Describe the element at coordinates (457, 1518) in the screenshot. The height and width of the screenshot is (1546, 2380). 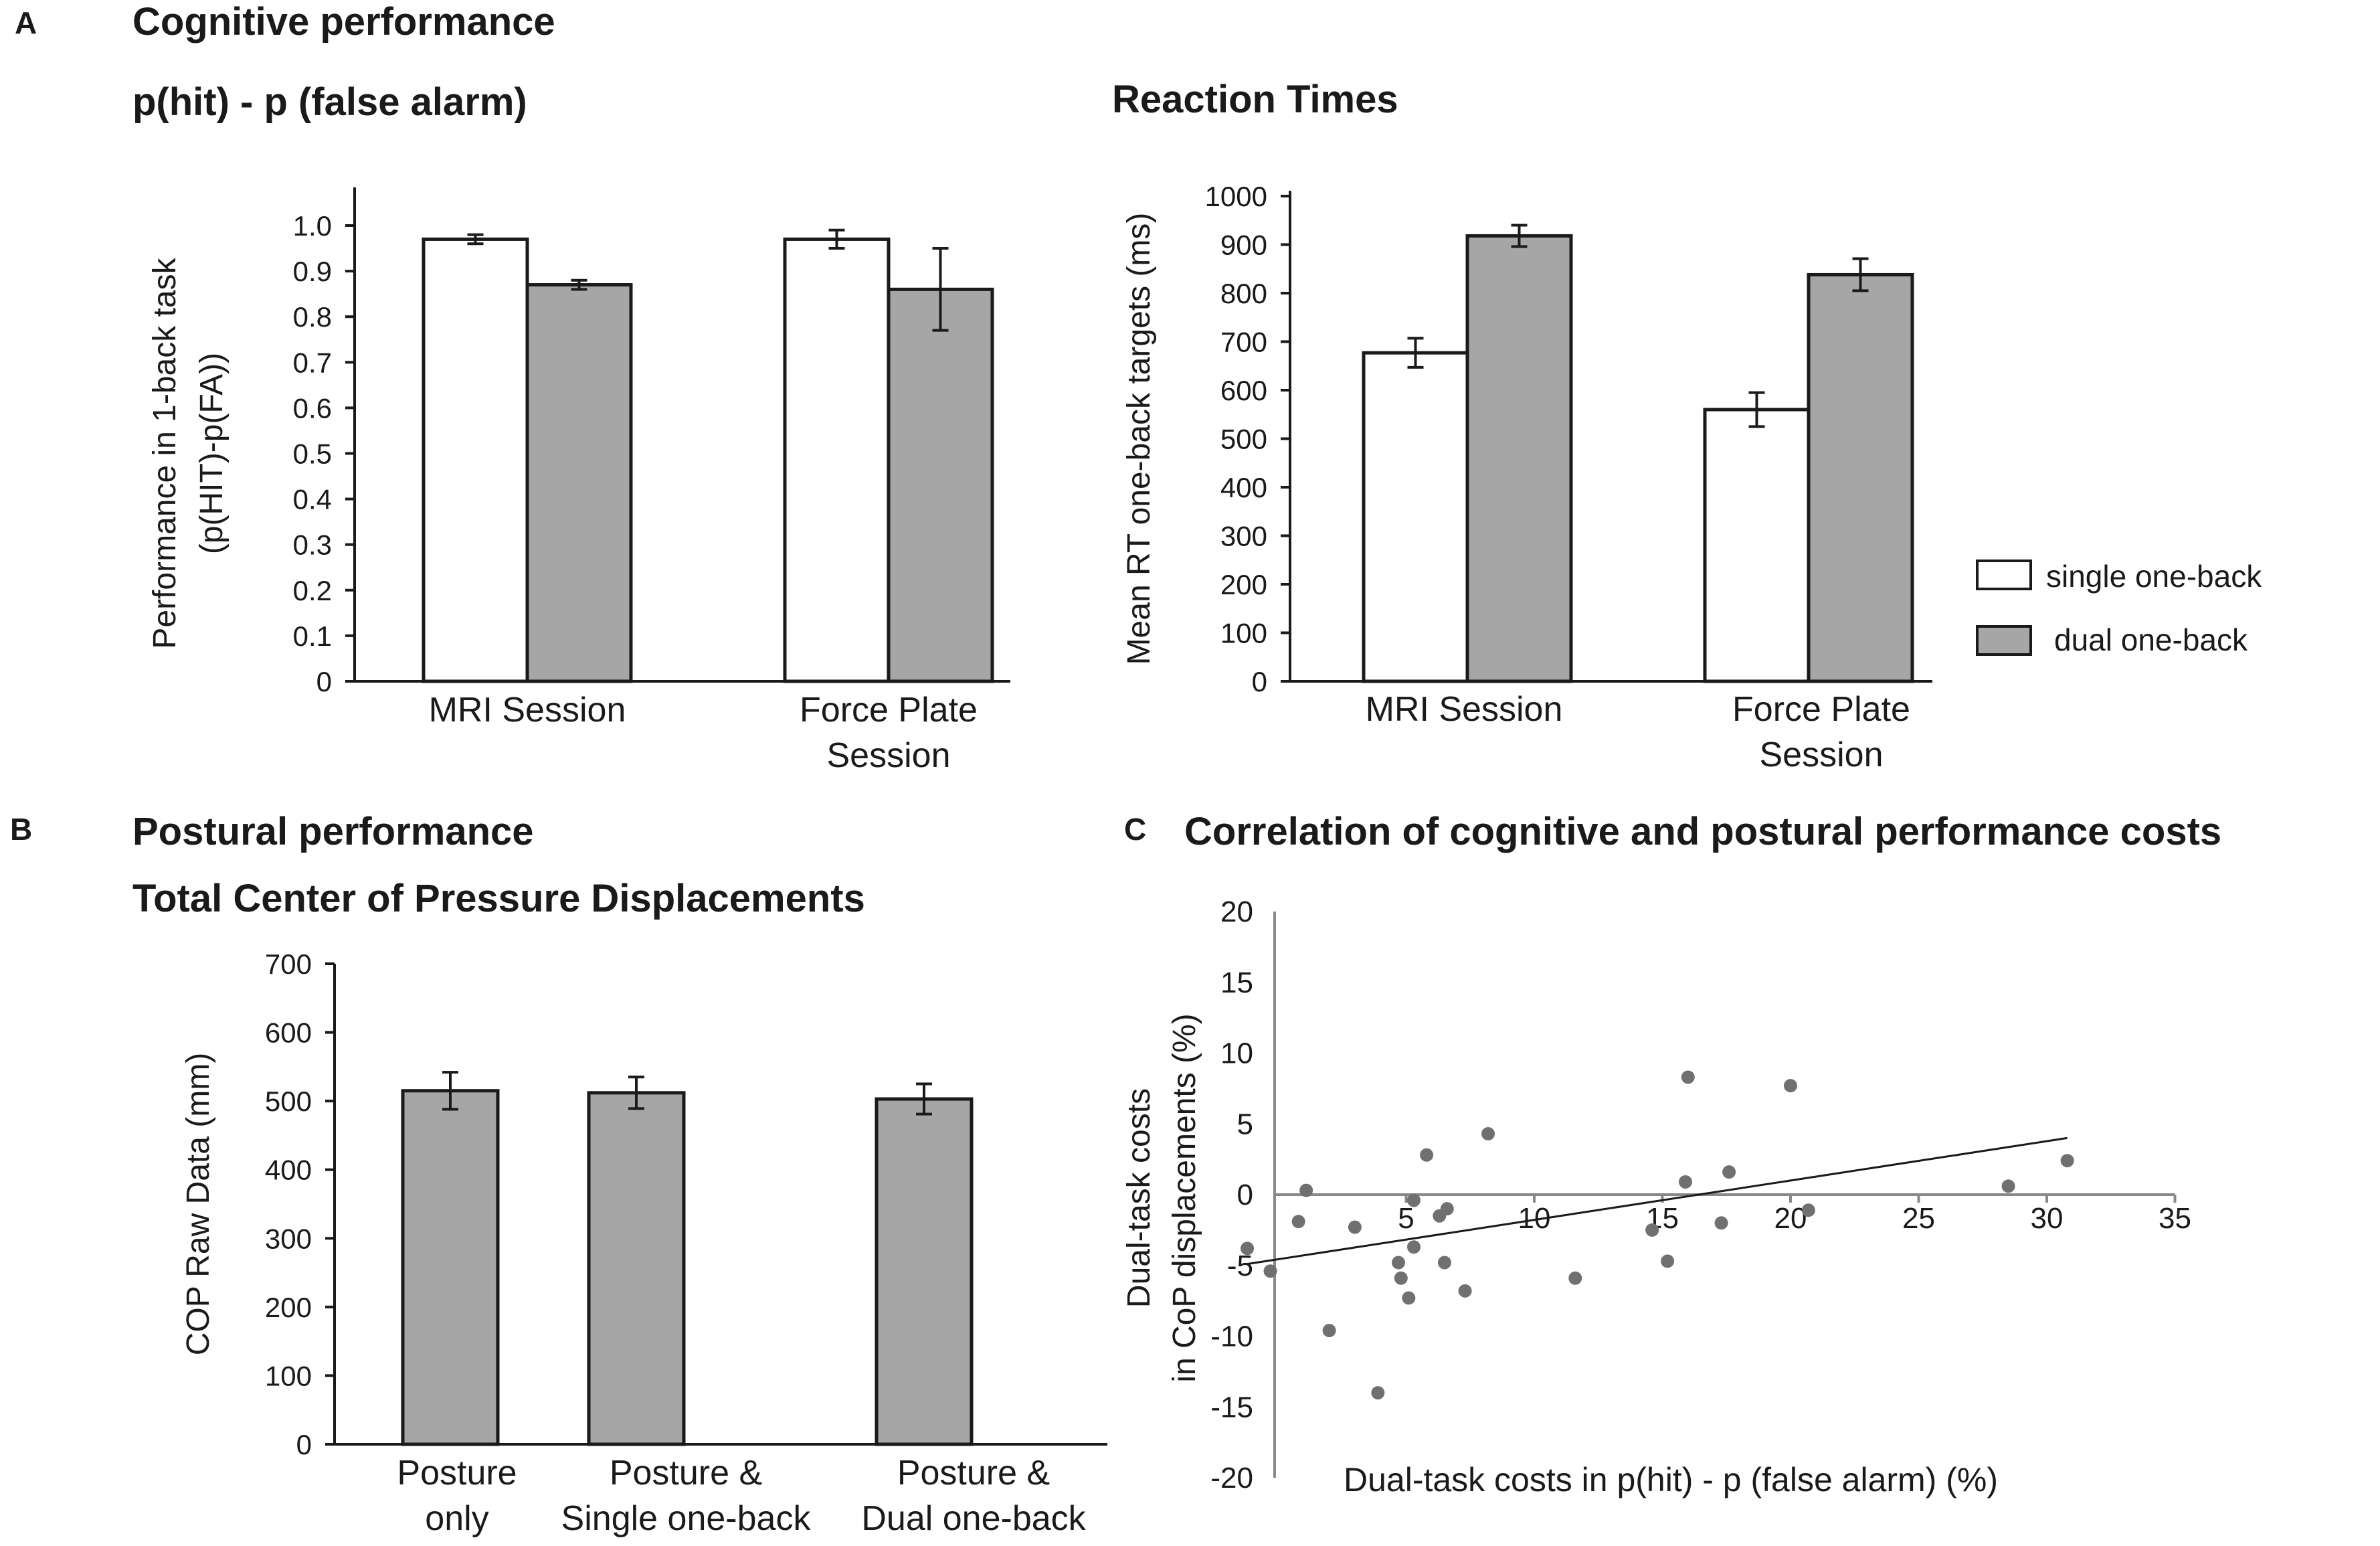
I see `x-category-label: only` at that location.